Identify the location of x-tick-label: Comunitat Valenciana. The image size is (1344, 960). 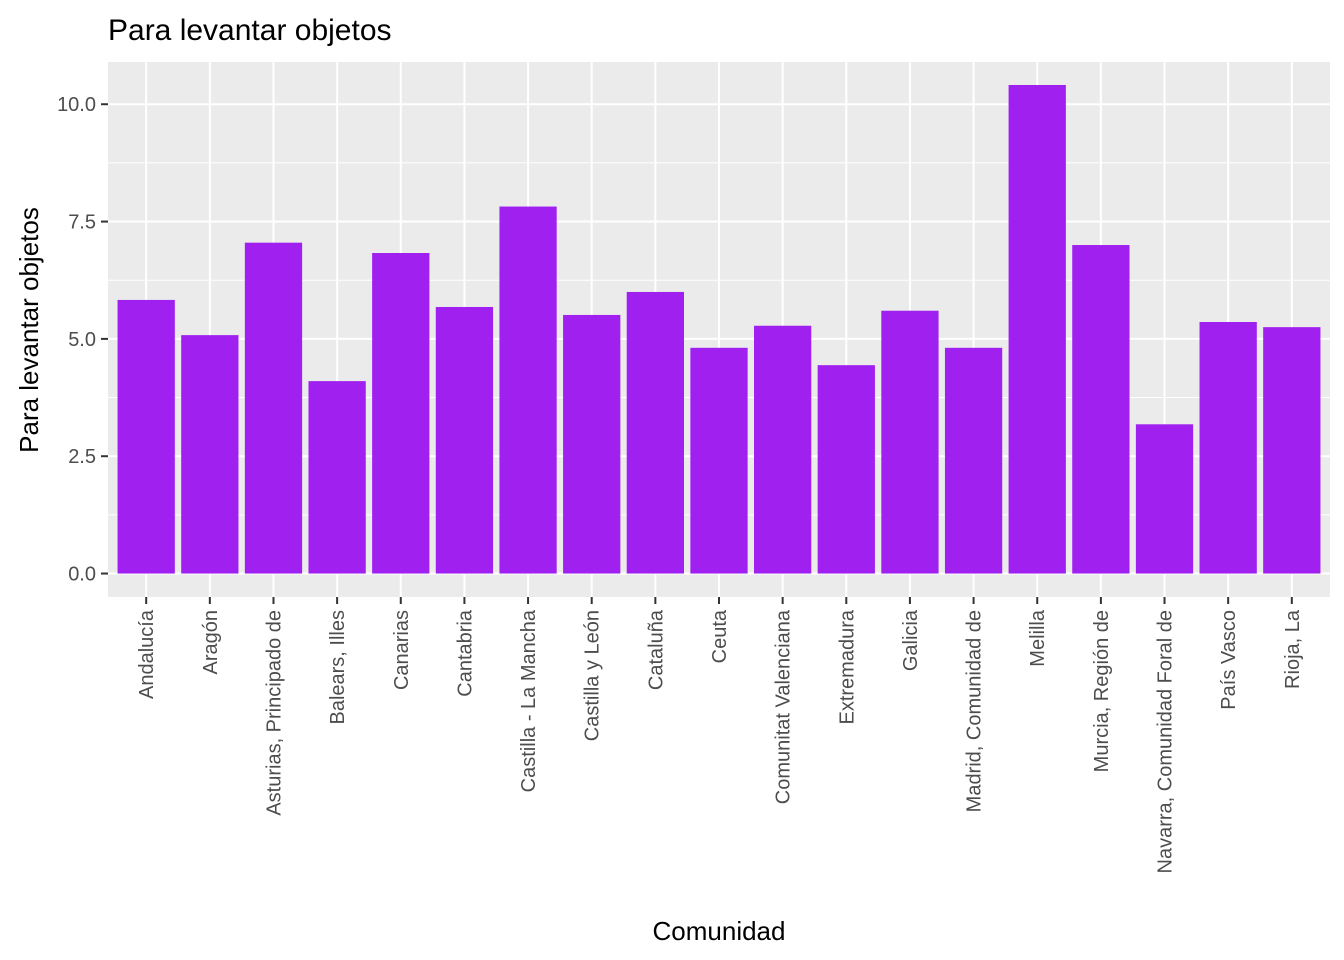
(784, 706).